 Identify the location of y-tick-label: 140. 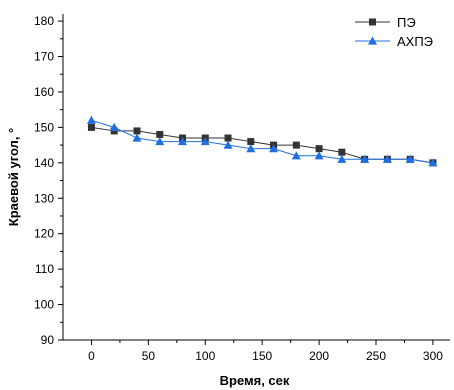
(44, 163).